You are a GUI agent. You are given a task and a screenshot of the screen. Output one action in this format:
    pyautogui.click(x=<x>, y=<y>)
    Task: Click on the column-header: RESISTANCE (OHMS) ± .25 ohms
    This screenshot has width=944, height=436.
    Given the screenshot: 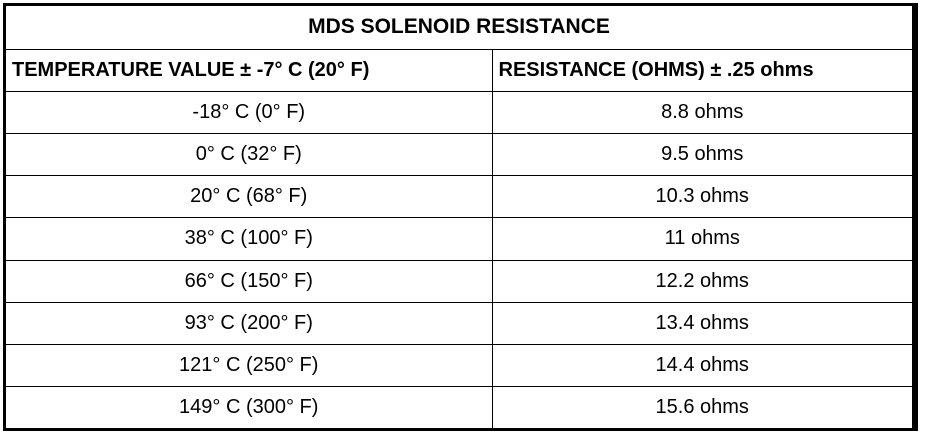 What is the action you would take?
    pyautogui.click(x=701, y=70)
    